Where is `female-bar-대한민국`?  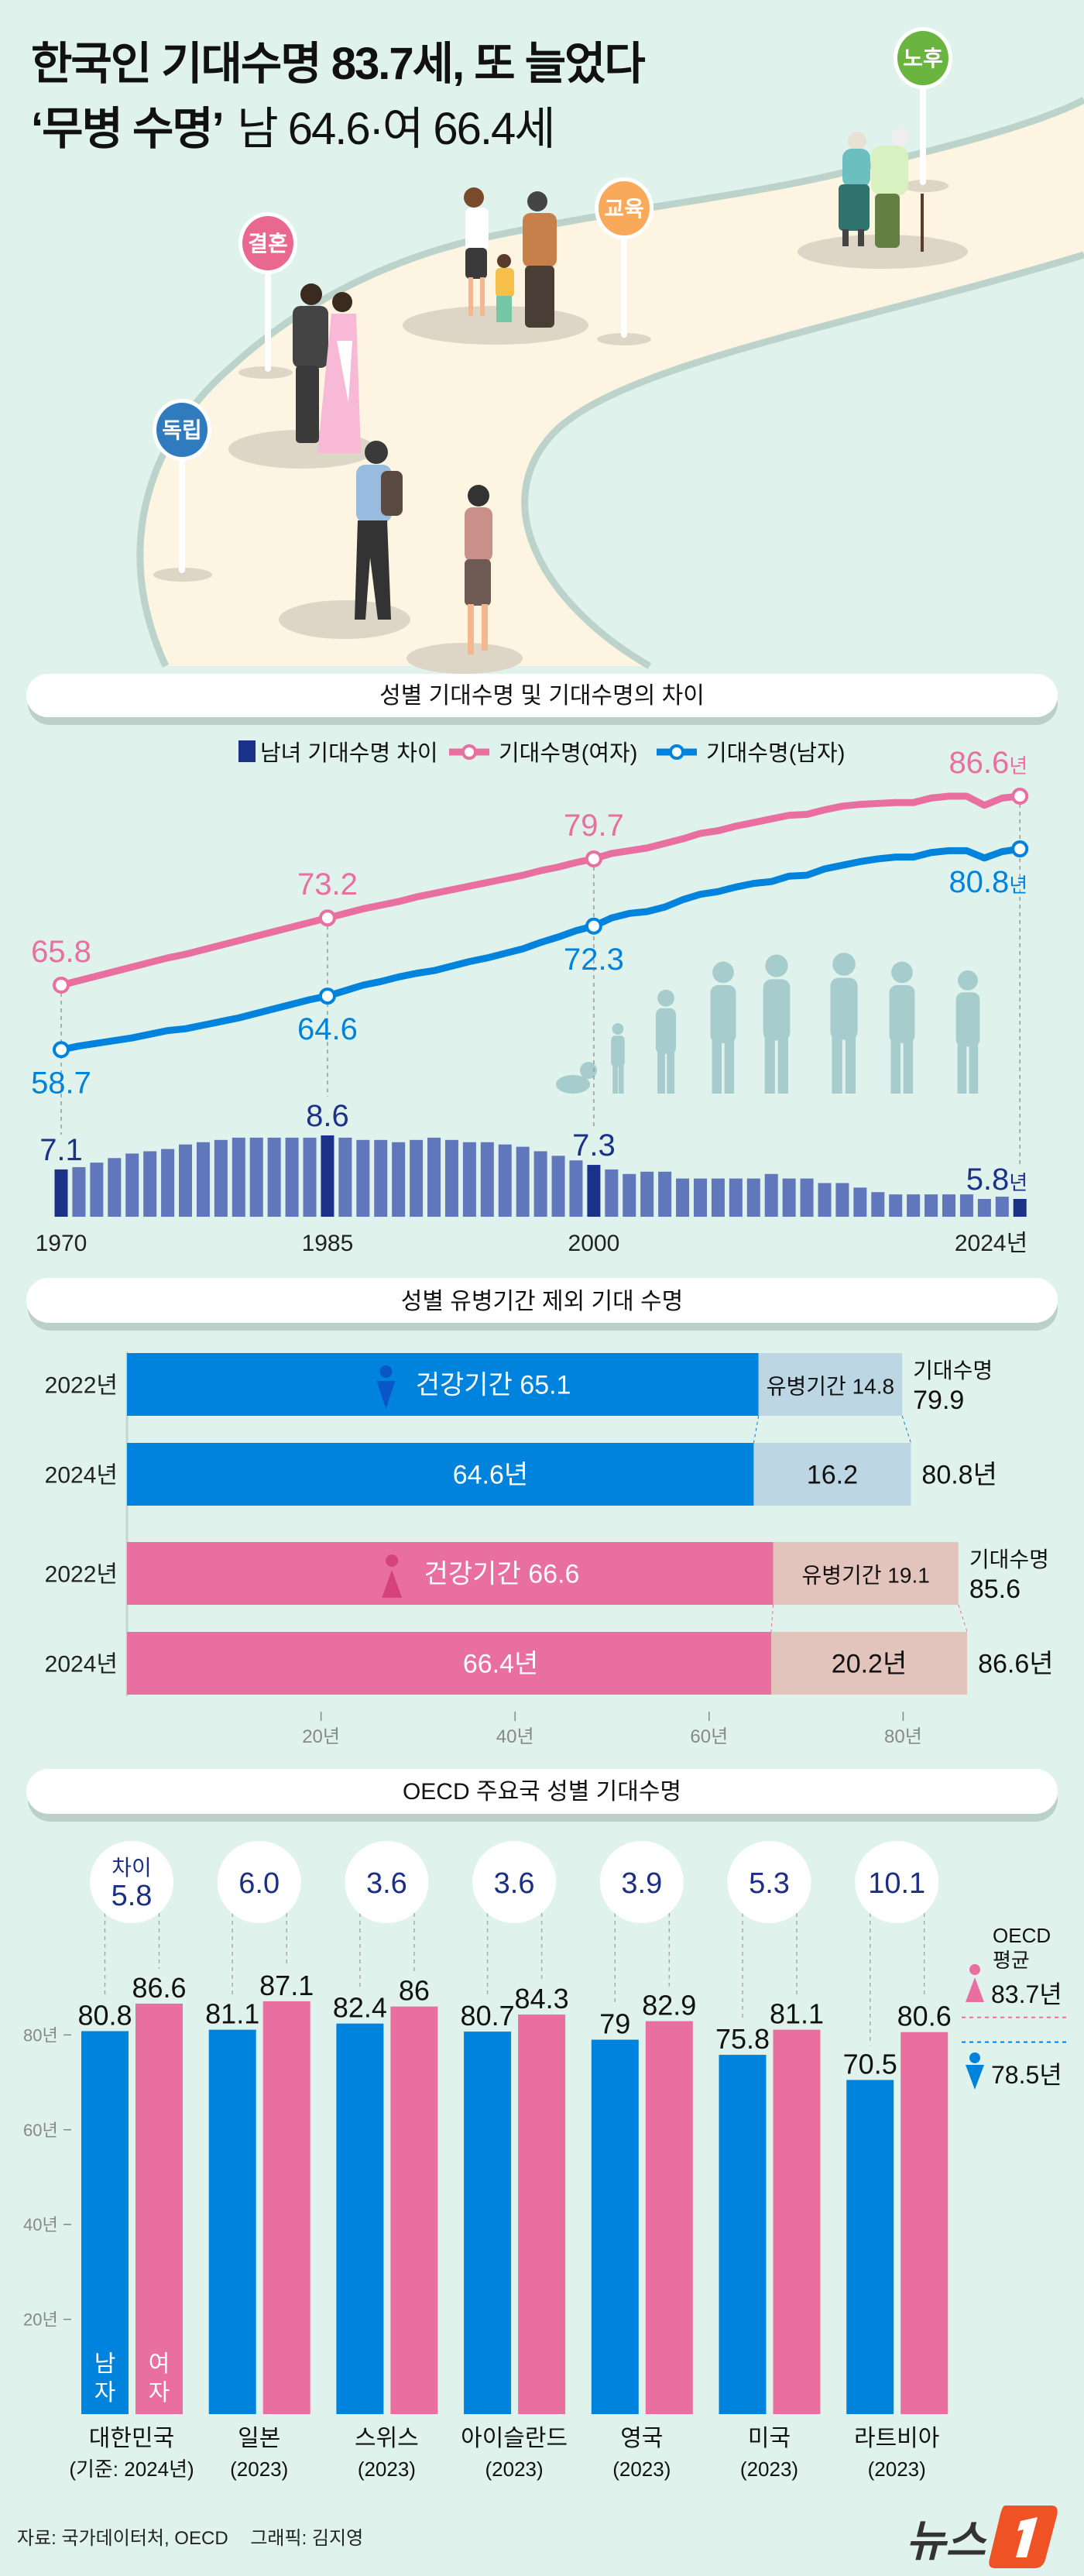 female-bar-대한민국 is located at coordinates (159, 2209).